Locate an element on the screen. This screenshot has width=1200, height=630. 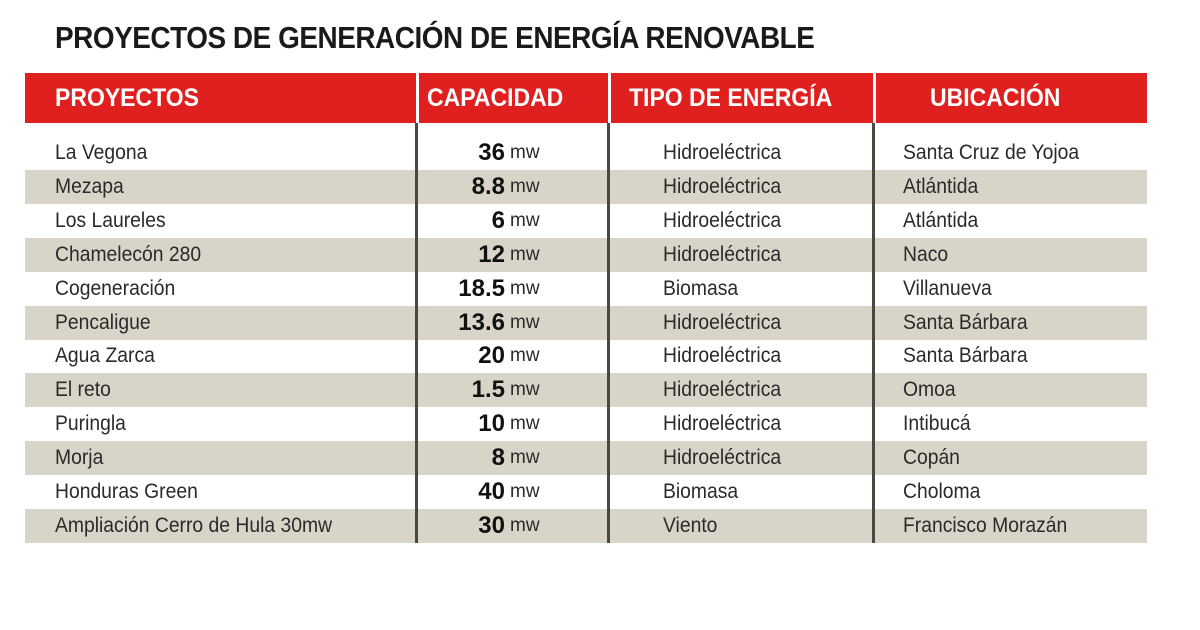
project-name: Cogeneración is located at coordinates (115, 288).